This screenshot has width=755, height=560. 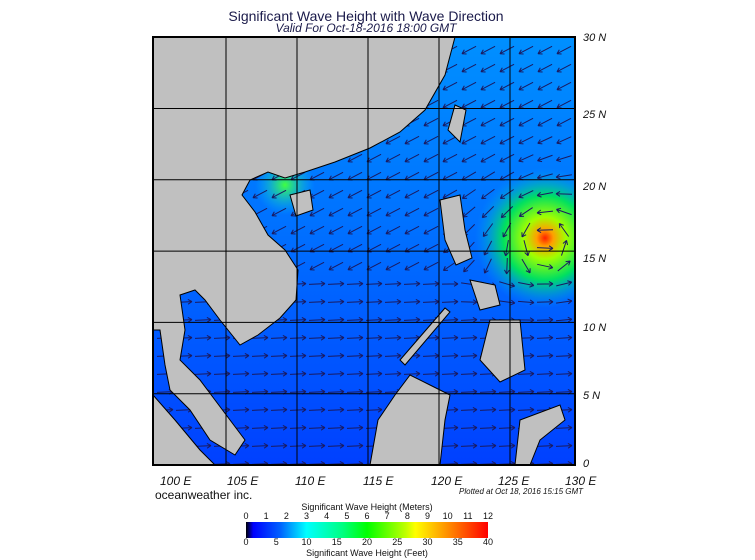 What do you see at coordinates (487, 516) in the screenshot?
I see `colorbar-meters-tick: 12` at bounding box center [487, 516].